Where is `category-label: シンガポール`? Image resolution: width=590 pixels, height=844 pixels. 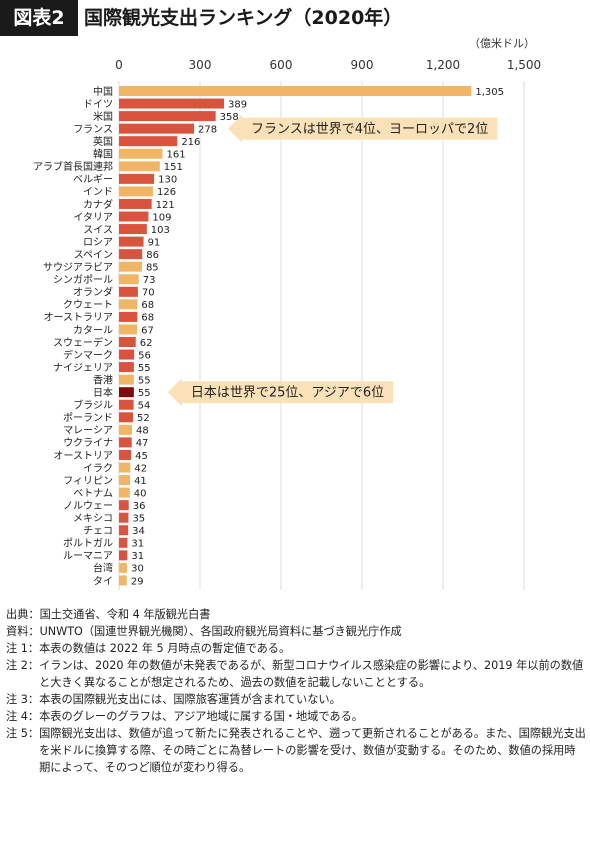 category-label: シンガポール is located at coordinates (83, 280).